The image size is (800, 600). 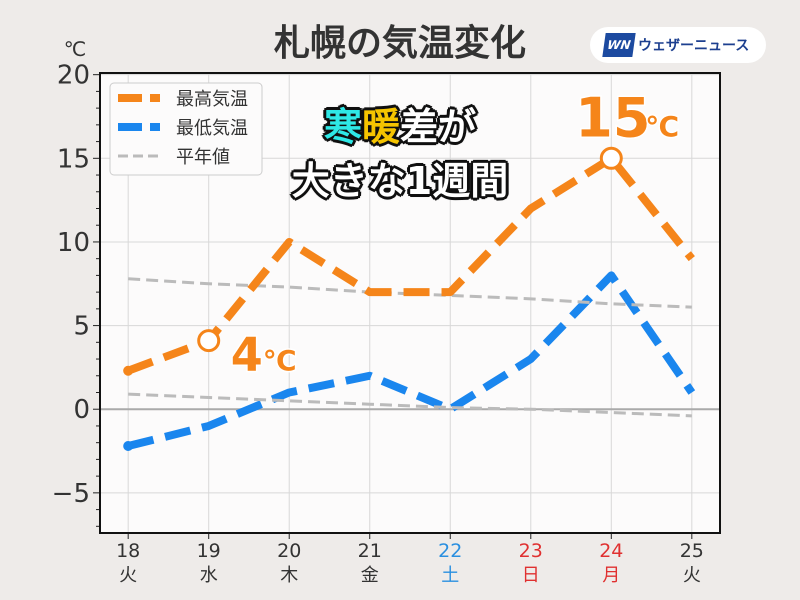 I want to click on annotation-value: 4, so click(x=247, y=355).